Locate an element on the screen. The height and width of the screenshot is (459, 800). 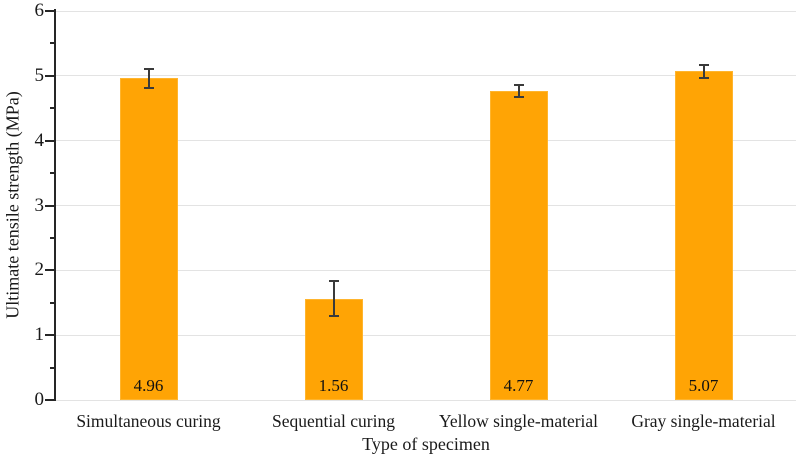
x-category-label: Gray single-material is located at coordinates (703, 421).